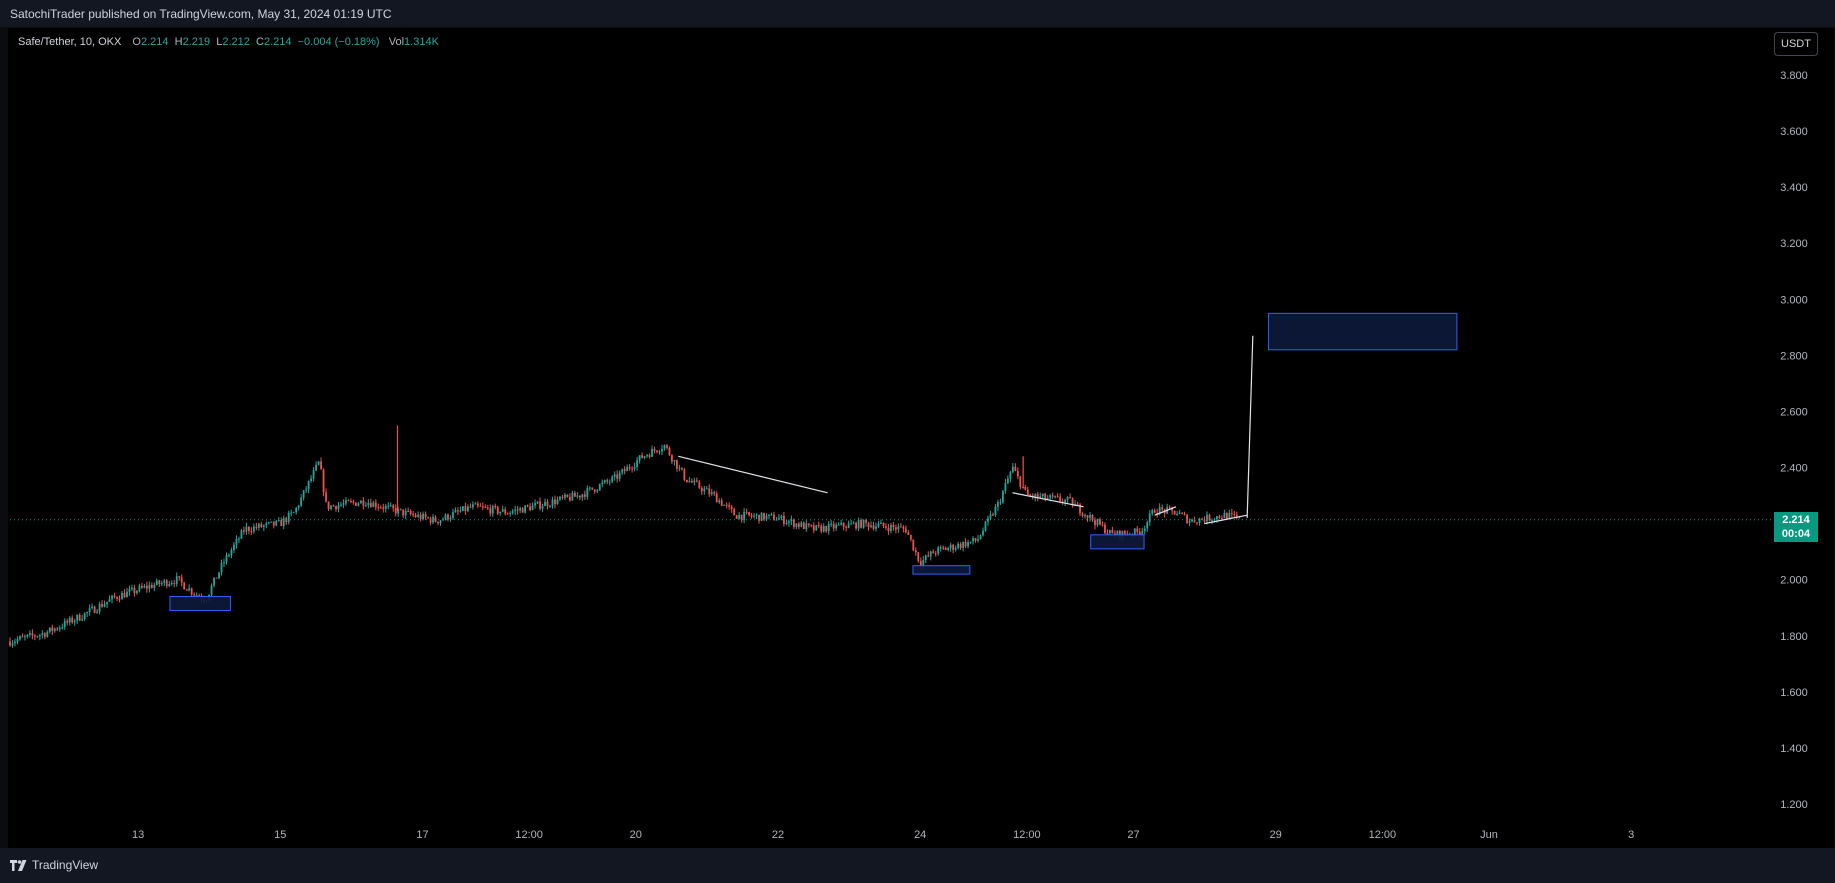 Image resolution: width=1835 pixels, height=883 pixels. What do you see at coordinates (280, 835) in the screenshot?
I see `x-tick-label: 15` at bounding box center [280, 835].